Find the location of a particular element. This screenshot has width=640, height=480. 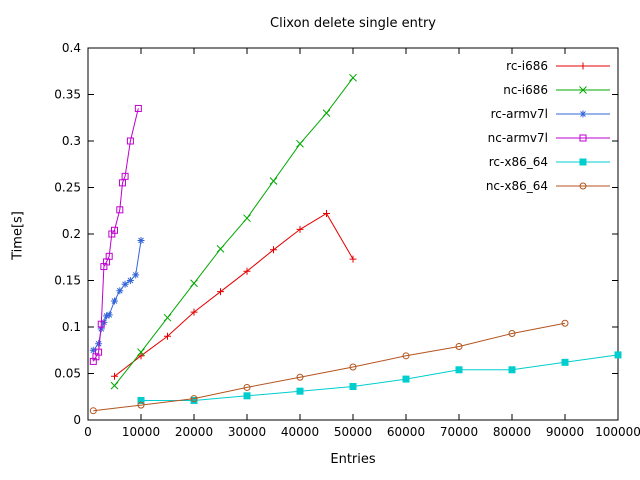

legend-label-rc-x86_64: rc-x86_64 is located at coordinates (518, 162).